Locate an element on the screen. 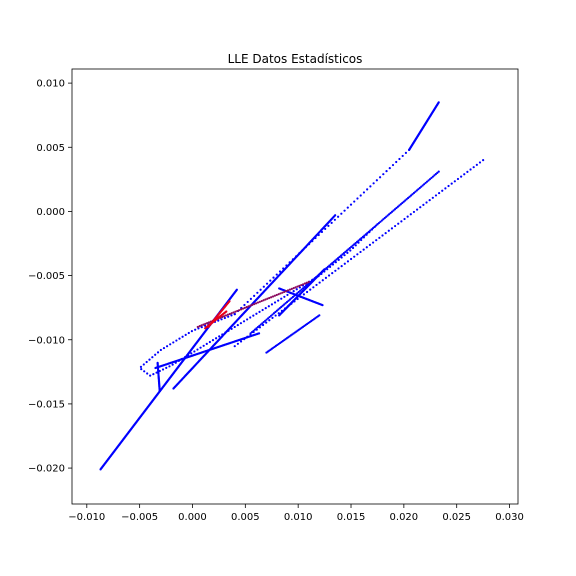 The image size is (576, 576). x-tick-label: −0.010 is located at coordinates (86, 517).